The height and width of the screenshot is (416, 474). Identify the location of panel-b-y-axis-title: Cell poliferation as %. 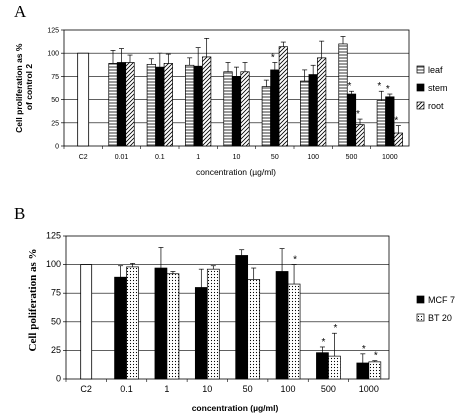
(33, 300).